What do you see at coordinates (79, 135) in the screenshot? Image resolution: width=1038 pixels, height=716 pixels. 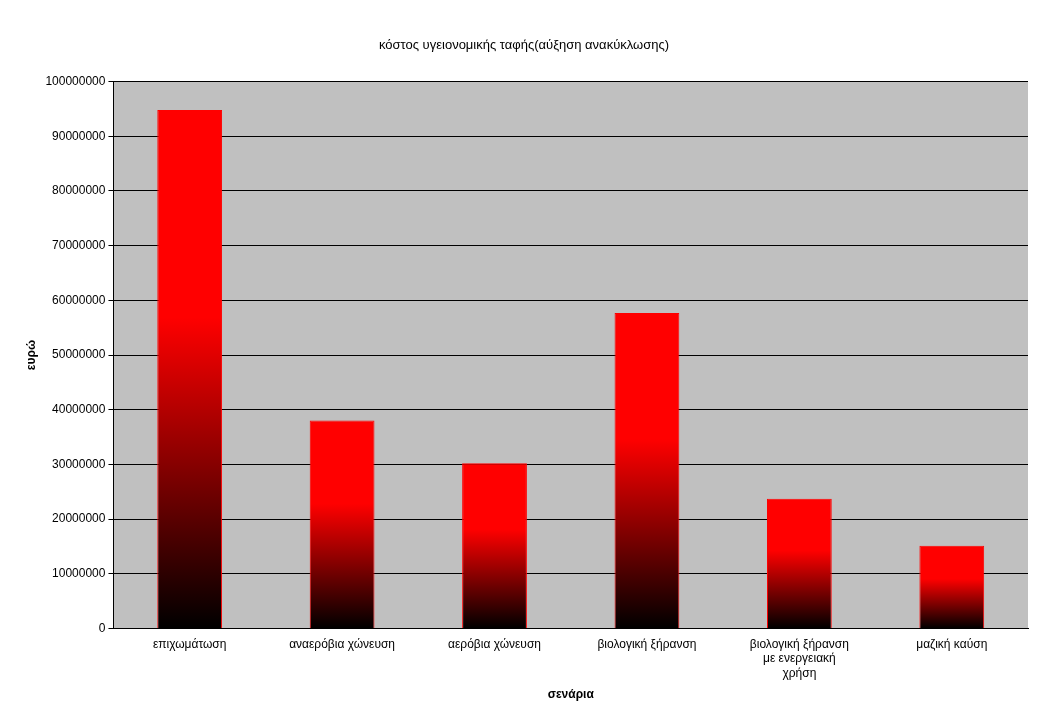 I see `y-tick-label: 90000000` at bounding box center [79, 135].